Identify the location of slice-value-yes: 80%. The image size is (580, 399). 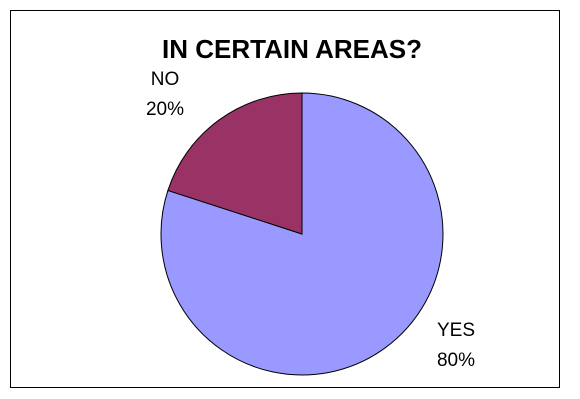
(456, 360).